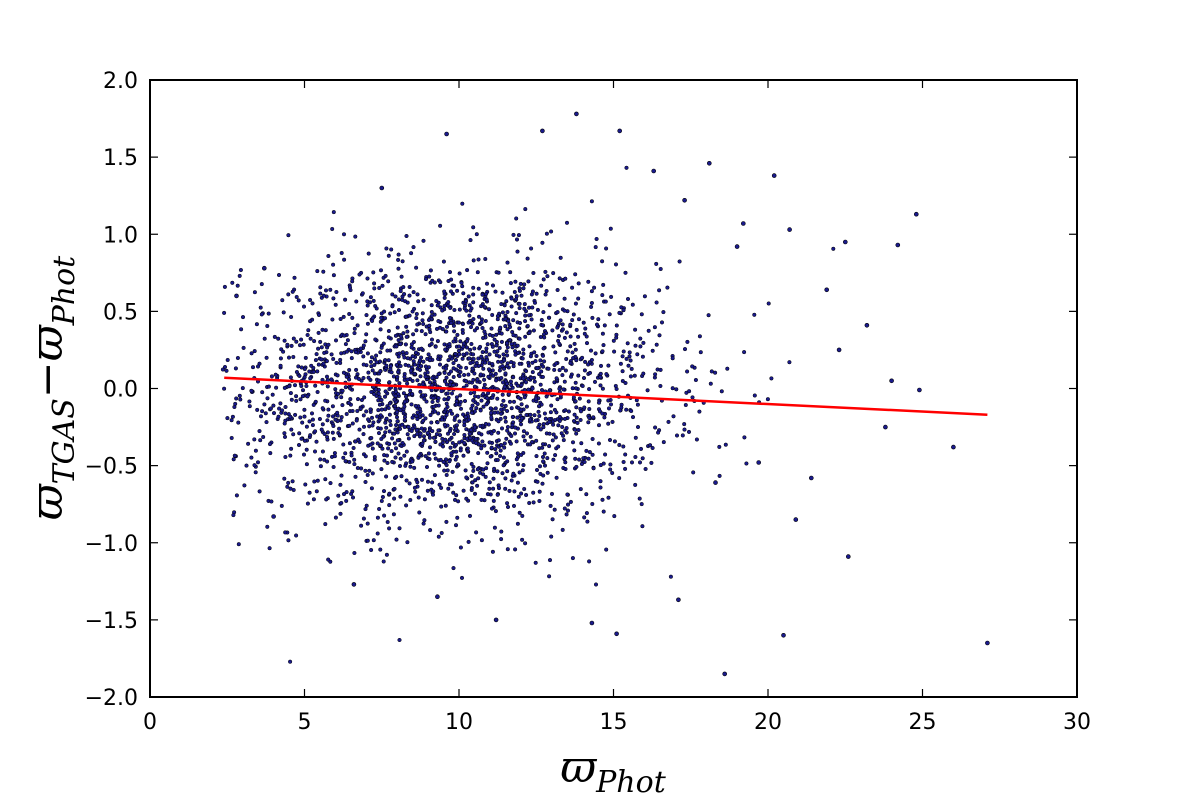  I want to click on x-tick-label: 20, so click(768, 722).